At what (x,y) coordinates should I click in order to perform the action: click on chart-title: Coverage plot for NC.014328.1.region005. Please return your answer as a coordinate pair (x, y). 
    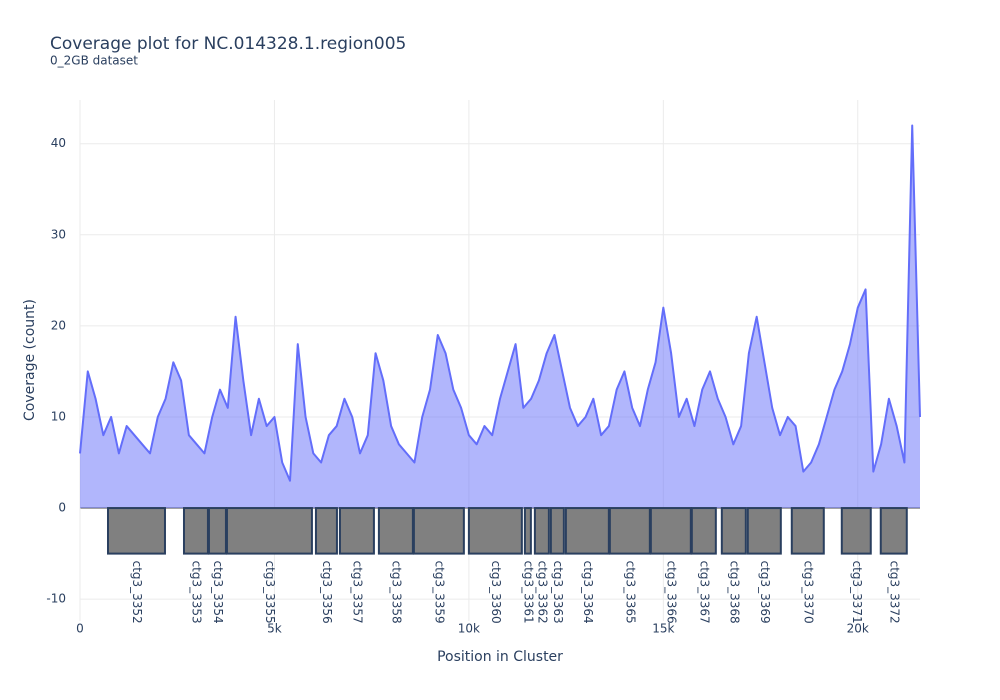
    Looking at the image, I should click on (228, 44).